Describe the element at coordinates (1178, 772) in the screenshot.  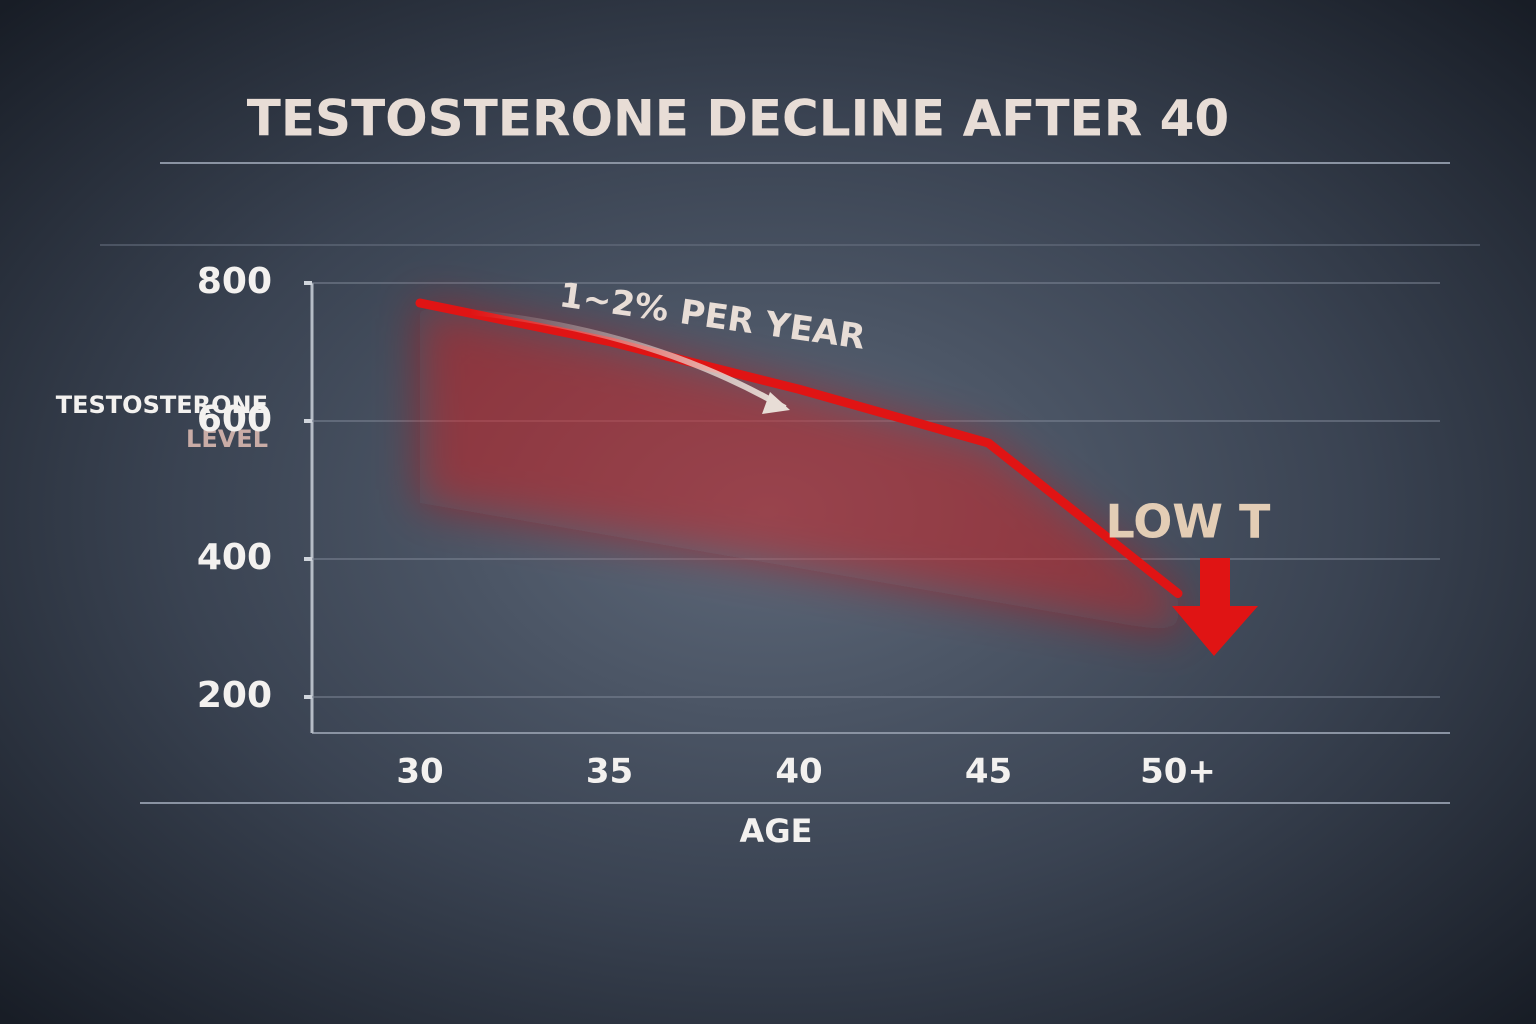
I see `x-tick-label: 50+` at that location.